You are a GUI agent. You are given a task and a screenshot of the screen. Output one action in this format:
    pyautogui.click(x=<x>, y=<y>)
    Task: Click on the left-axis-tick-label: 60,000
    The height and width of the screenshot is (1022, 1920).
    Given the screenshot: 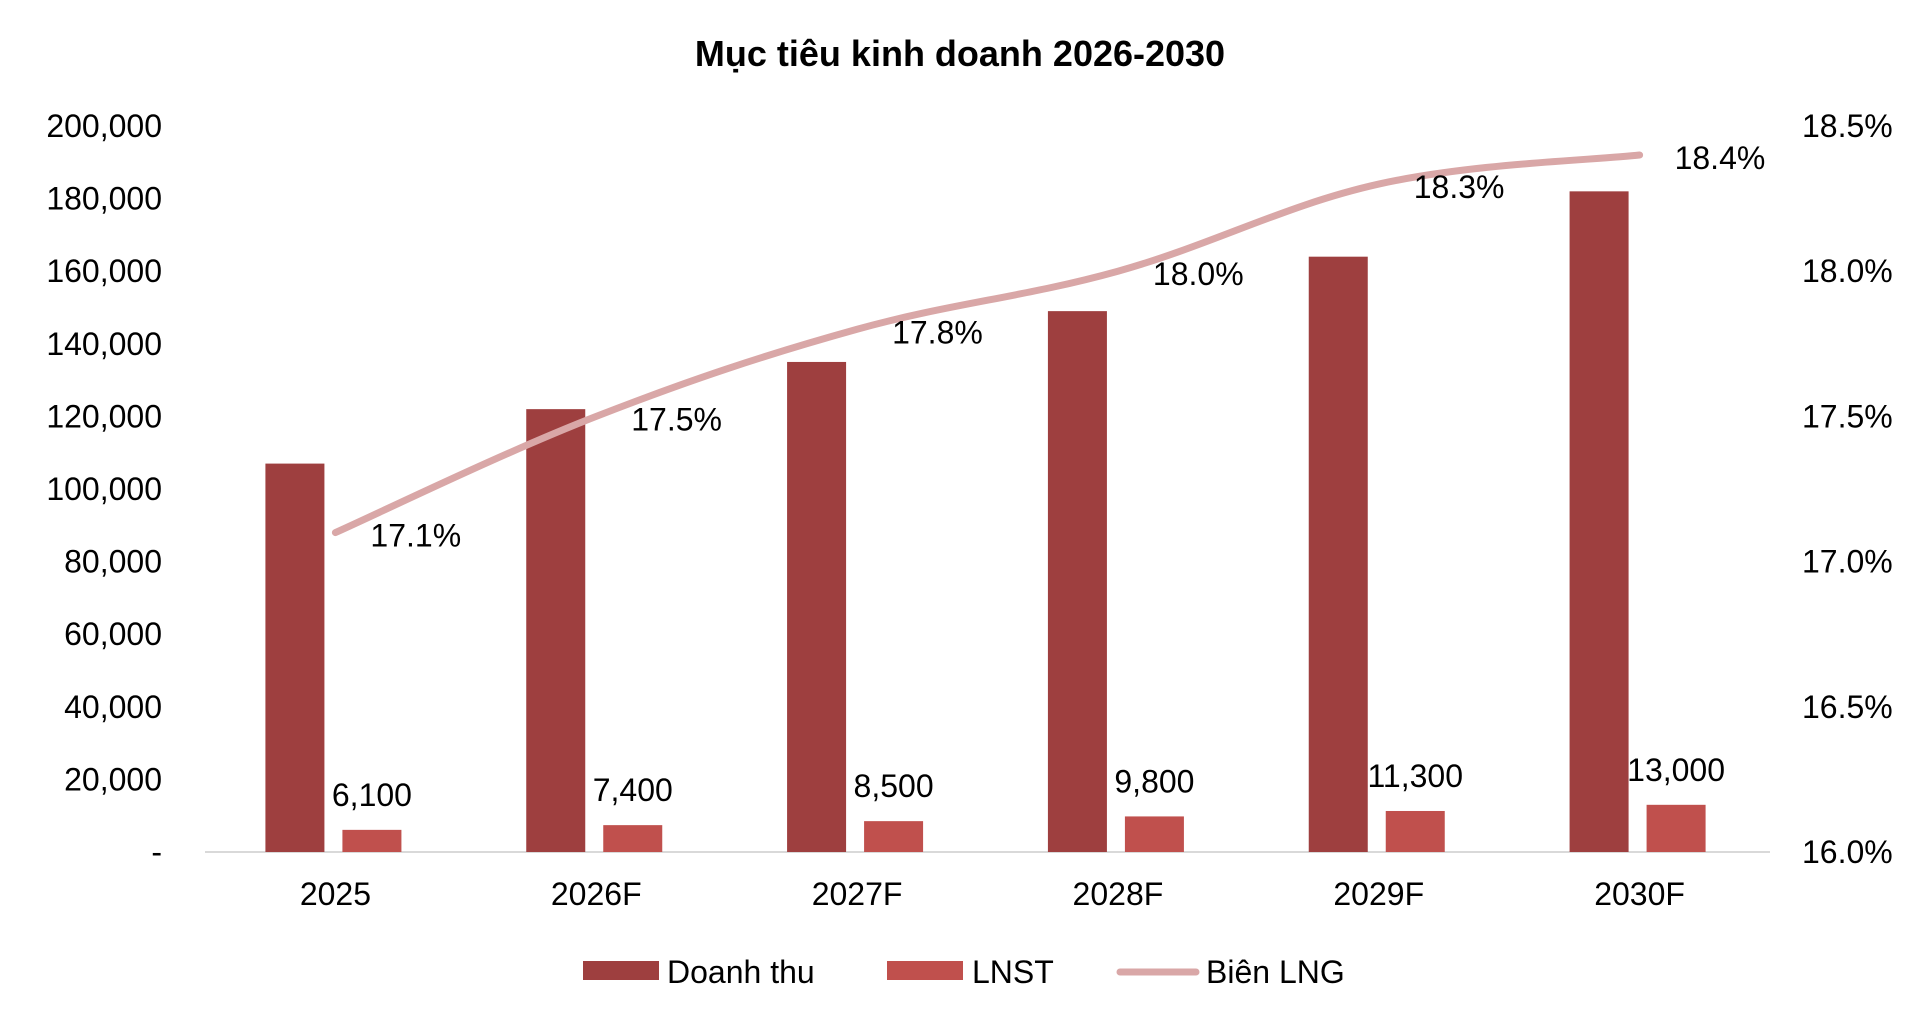 What is the action you would take?
    pyautogui.click(x=113, y=634)
    